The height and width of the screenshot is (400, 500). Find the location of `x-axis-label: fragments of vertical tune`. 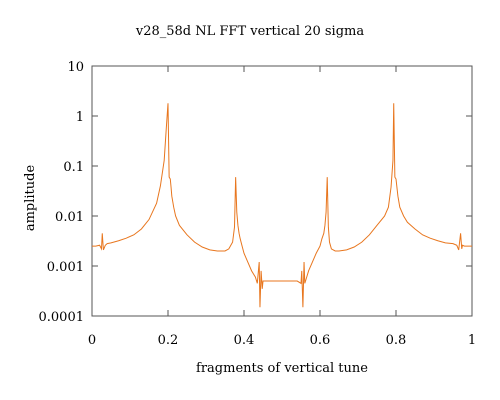

x-axis-label: fragments of vertical tune is located at coordinates (282, 368).